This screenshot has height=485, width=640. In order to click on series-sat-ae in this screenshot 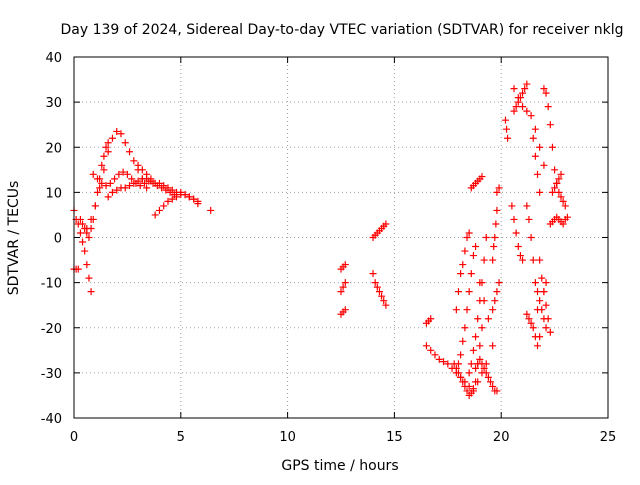, I will do `click(533, 271)`.